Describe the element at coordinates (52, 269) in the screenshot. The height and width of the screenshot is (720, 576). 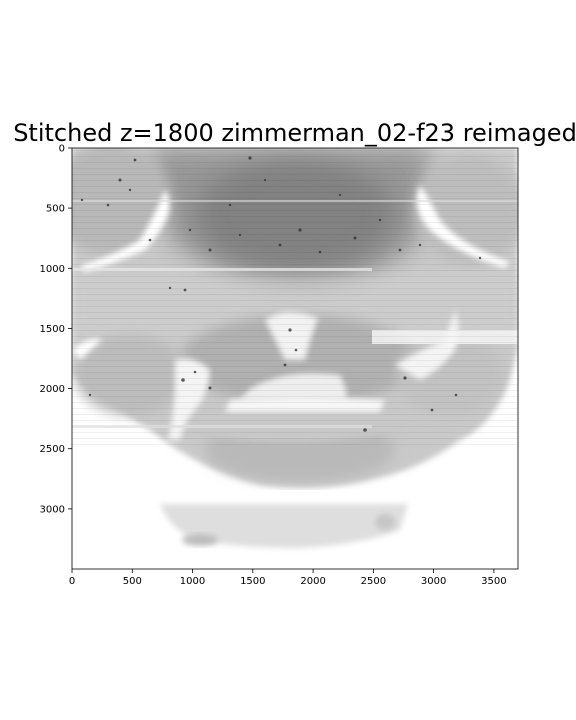
I see `y-tick-label: 1000` at that location.